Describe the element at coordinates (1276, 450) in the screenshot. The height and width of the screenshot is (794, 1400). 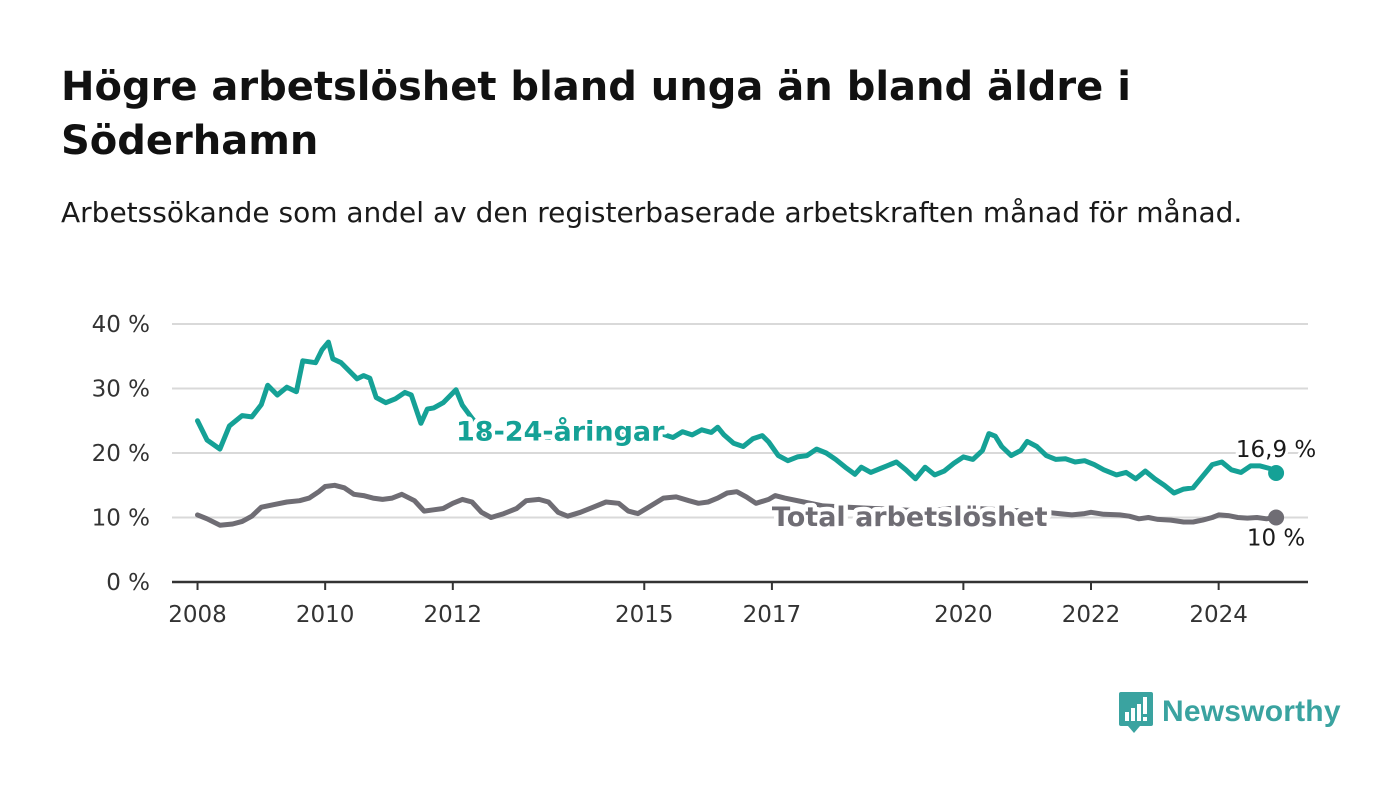
I see `series-end-label: 16,9 %` at that location.